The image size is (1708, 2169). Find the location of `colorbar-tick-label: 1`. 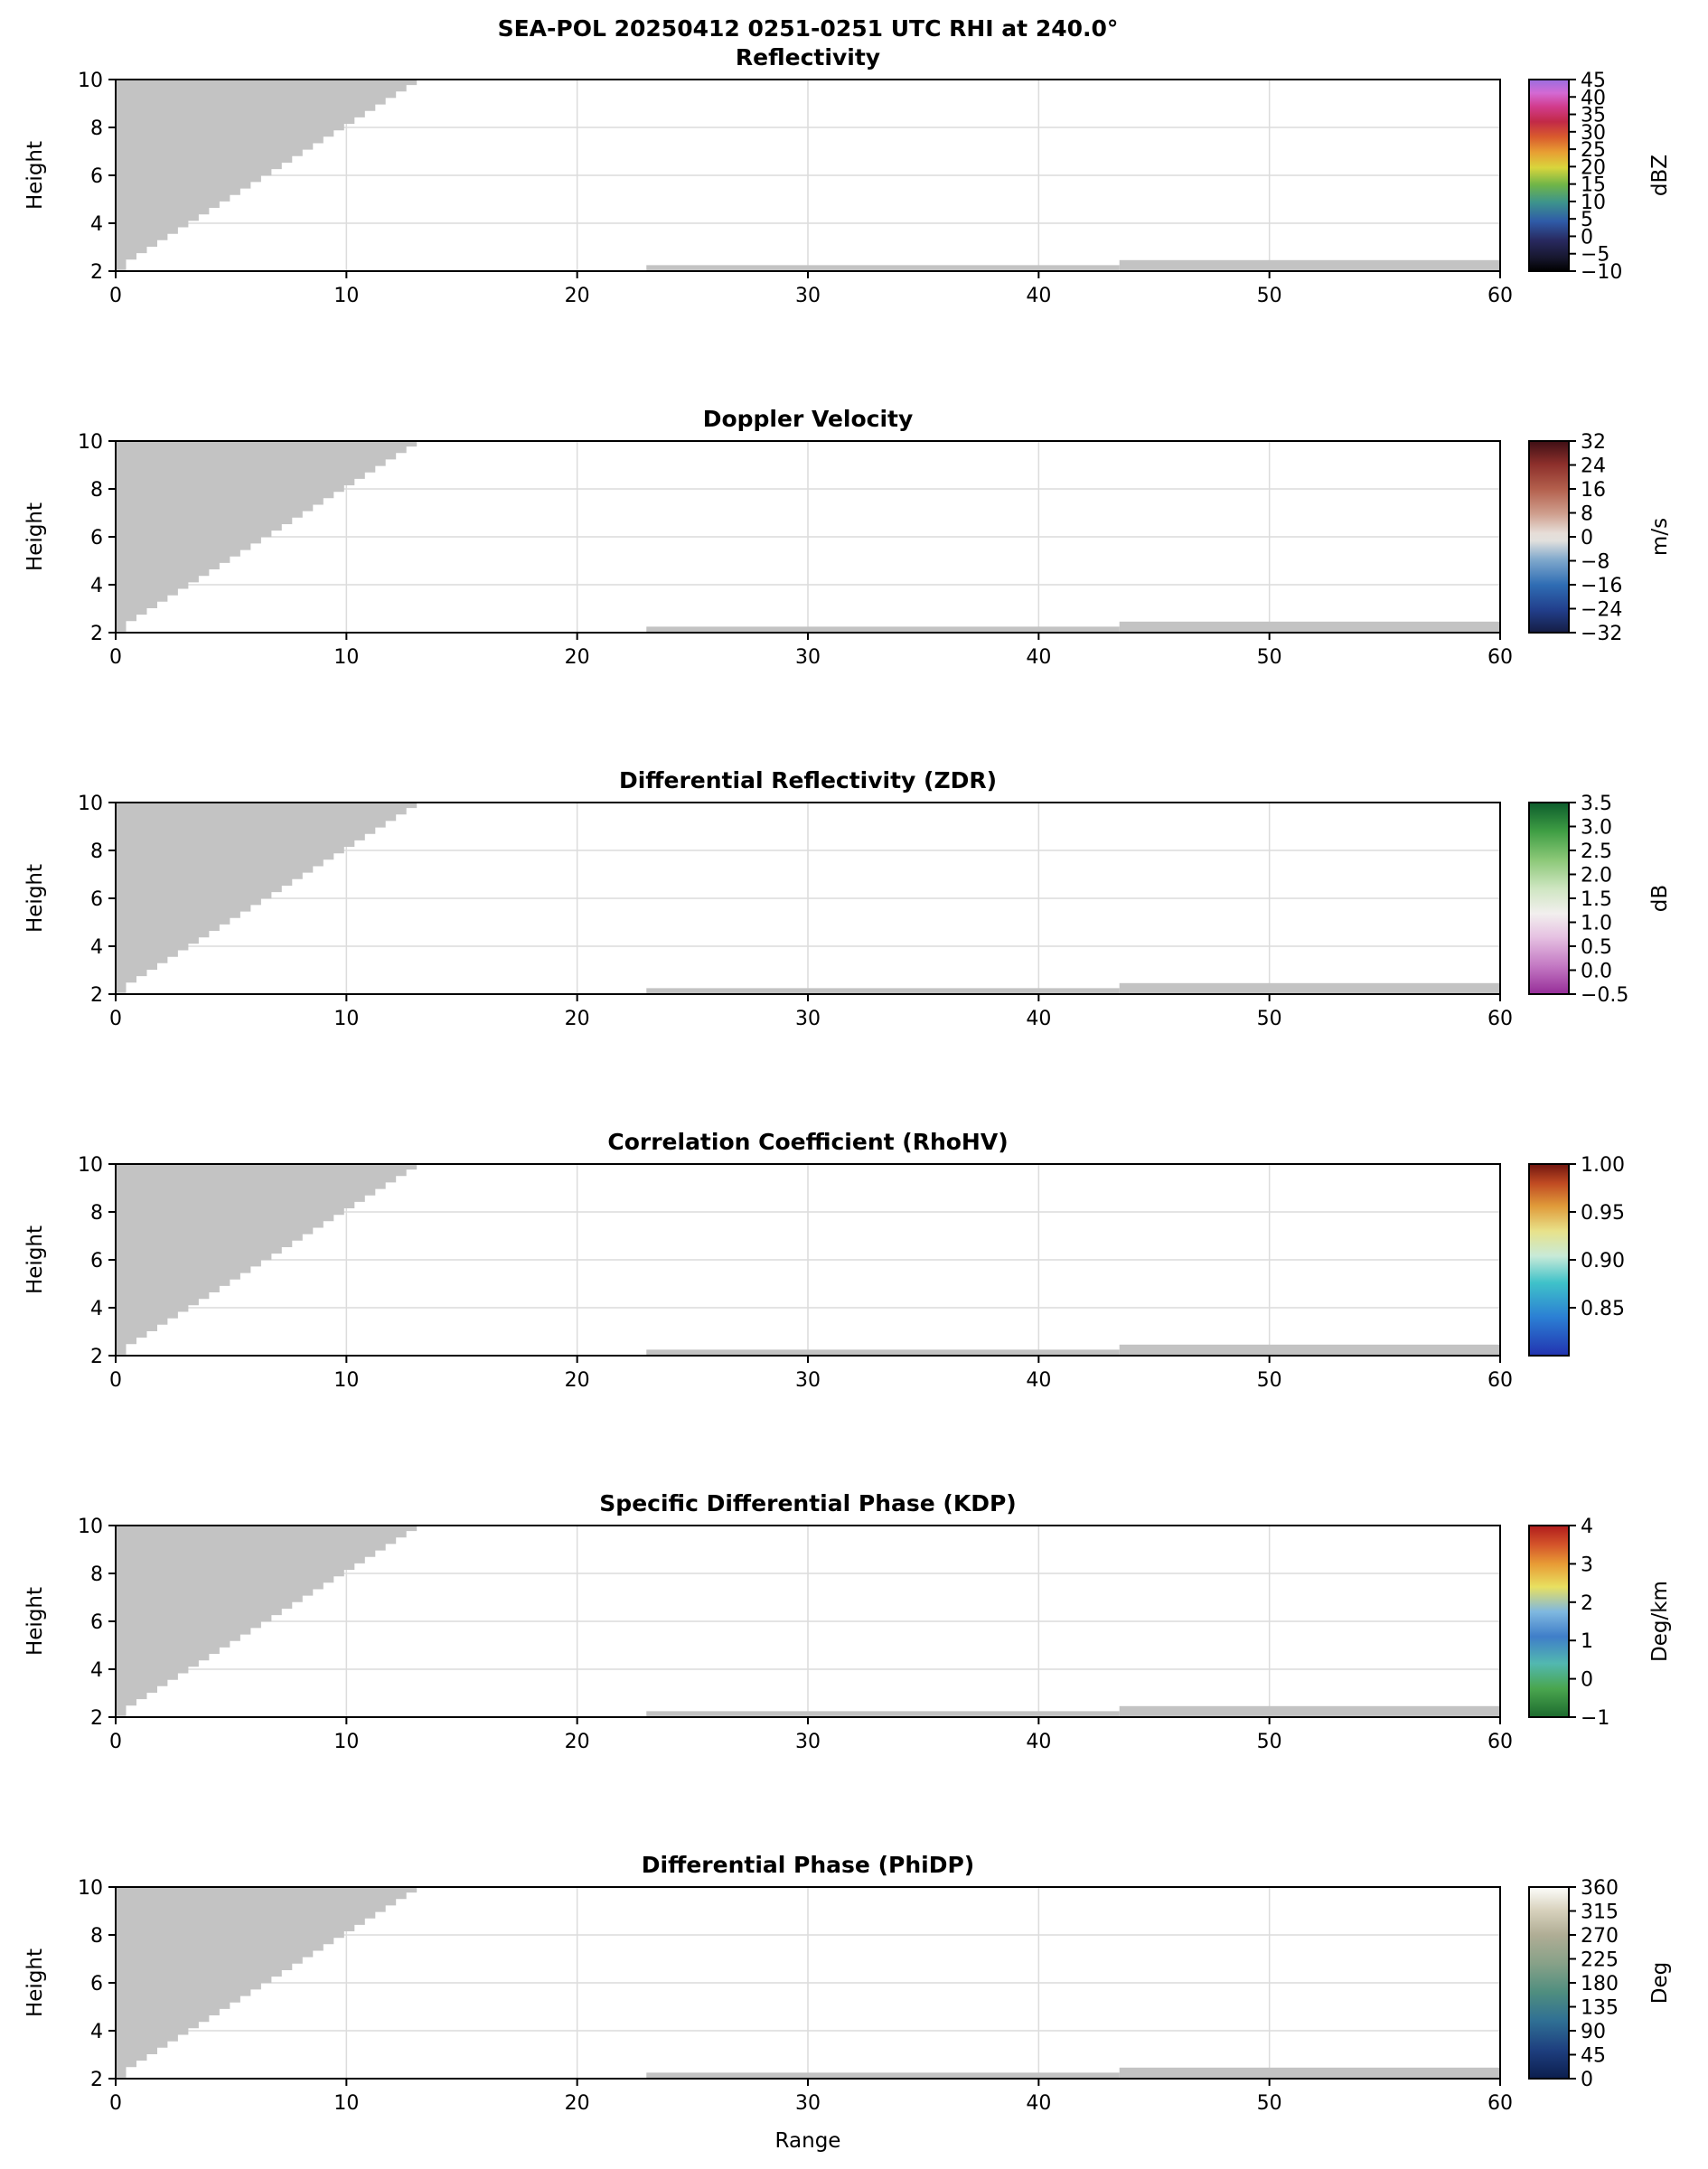

colorbar-tick-label: 1 is located at coordinates (1587, 1642).